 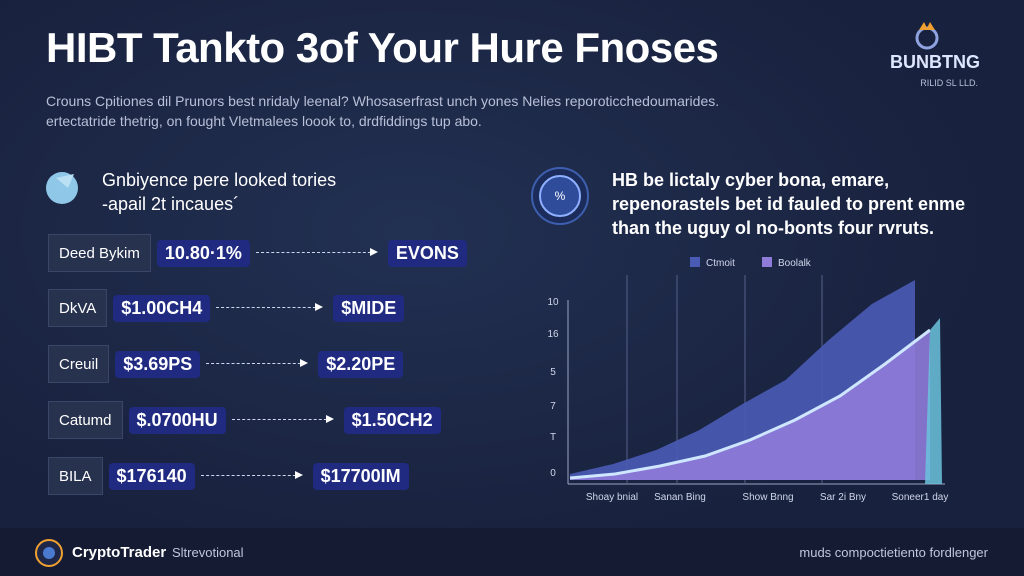 What do you see at coordinates (382, 47) in the screenshot?
I see `title: HIBT Tankto 3of Your Hure Fnoses` at bounding box center [382, 47].